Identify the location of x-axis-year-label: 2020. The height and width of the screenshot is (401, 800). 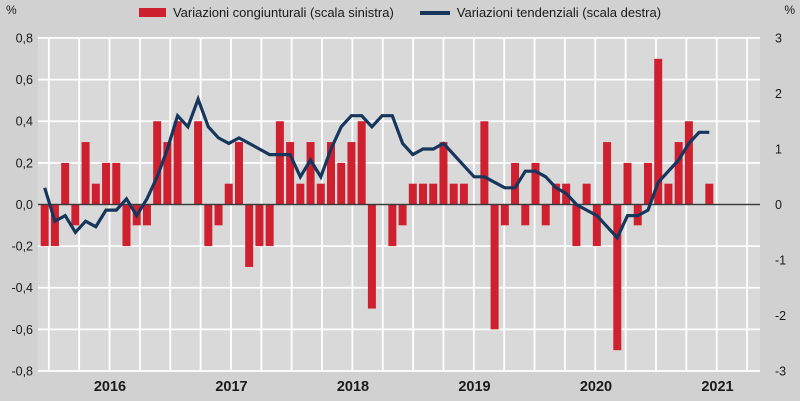
(596, 387).